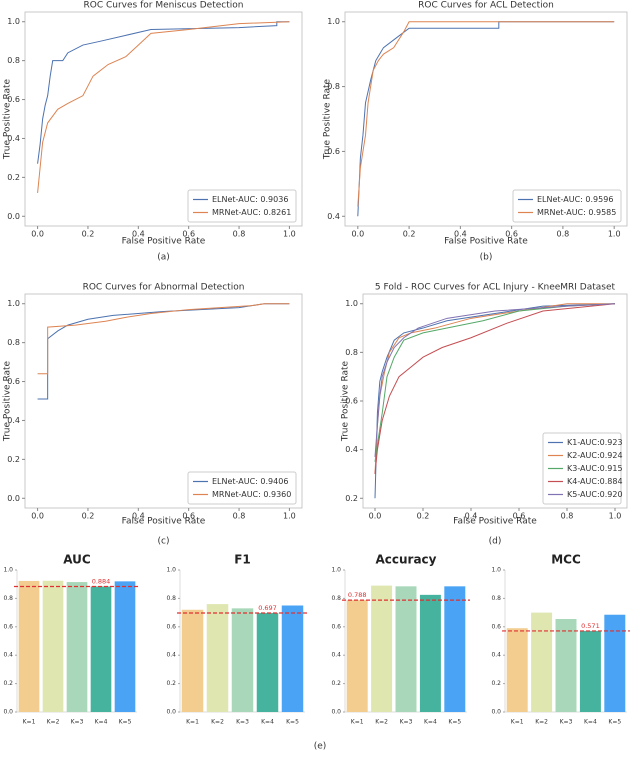  Describe the element at coordinates (566, 560) in the screenshot. I see `chart-title: MCC` at that location.